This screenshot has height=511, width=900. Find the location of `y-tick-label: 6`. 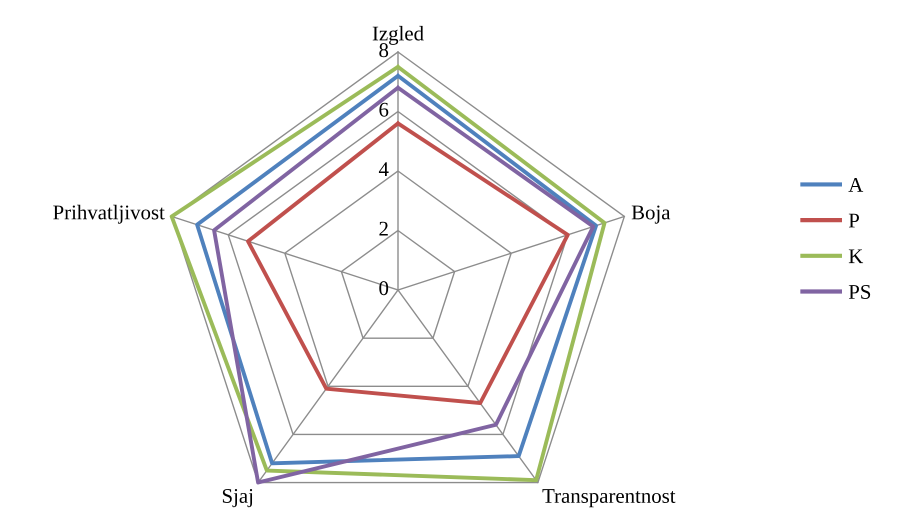

y-tick-label: 6 is located at coordinates (383, 109).